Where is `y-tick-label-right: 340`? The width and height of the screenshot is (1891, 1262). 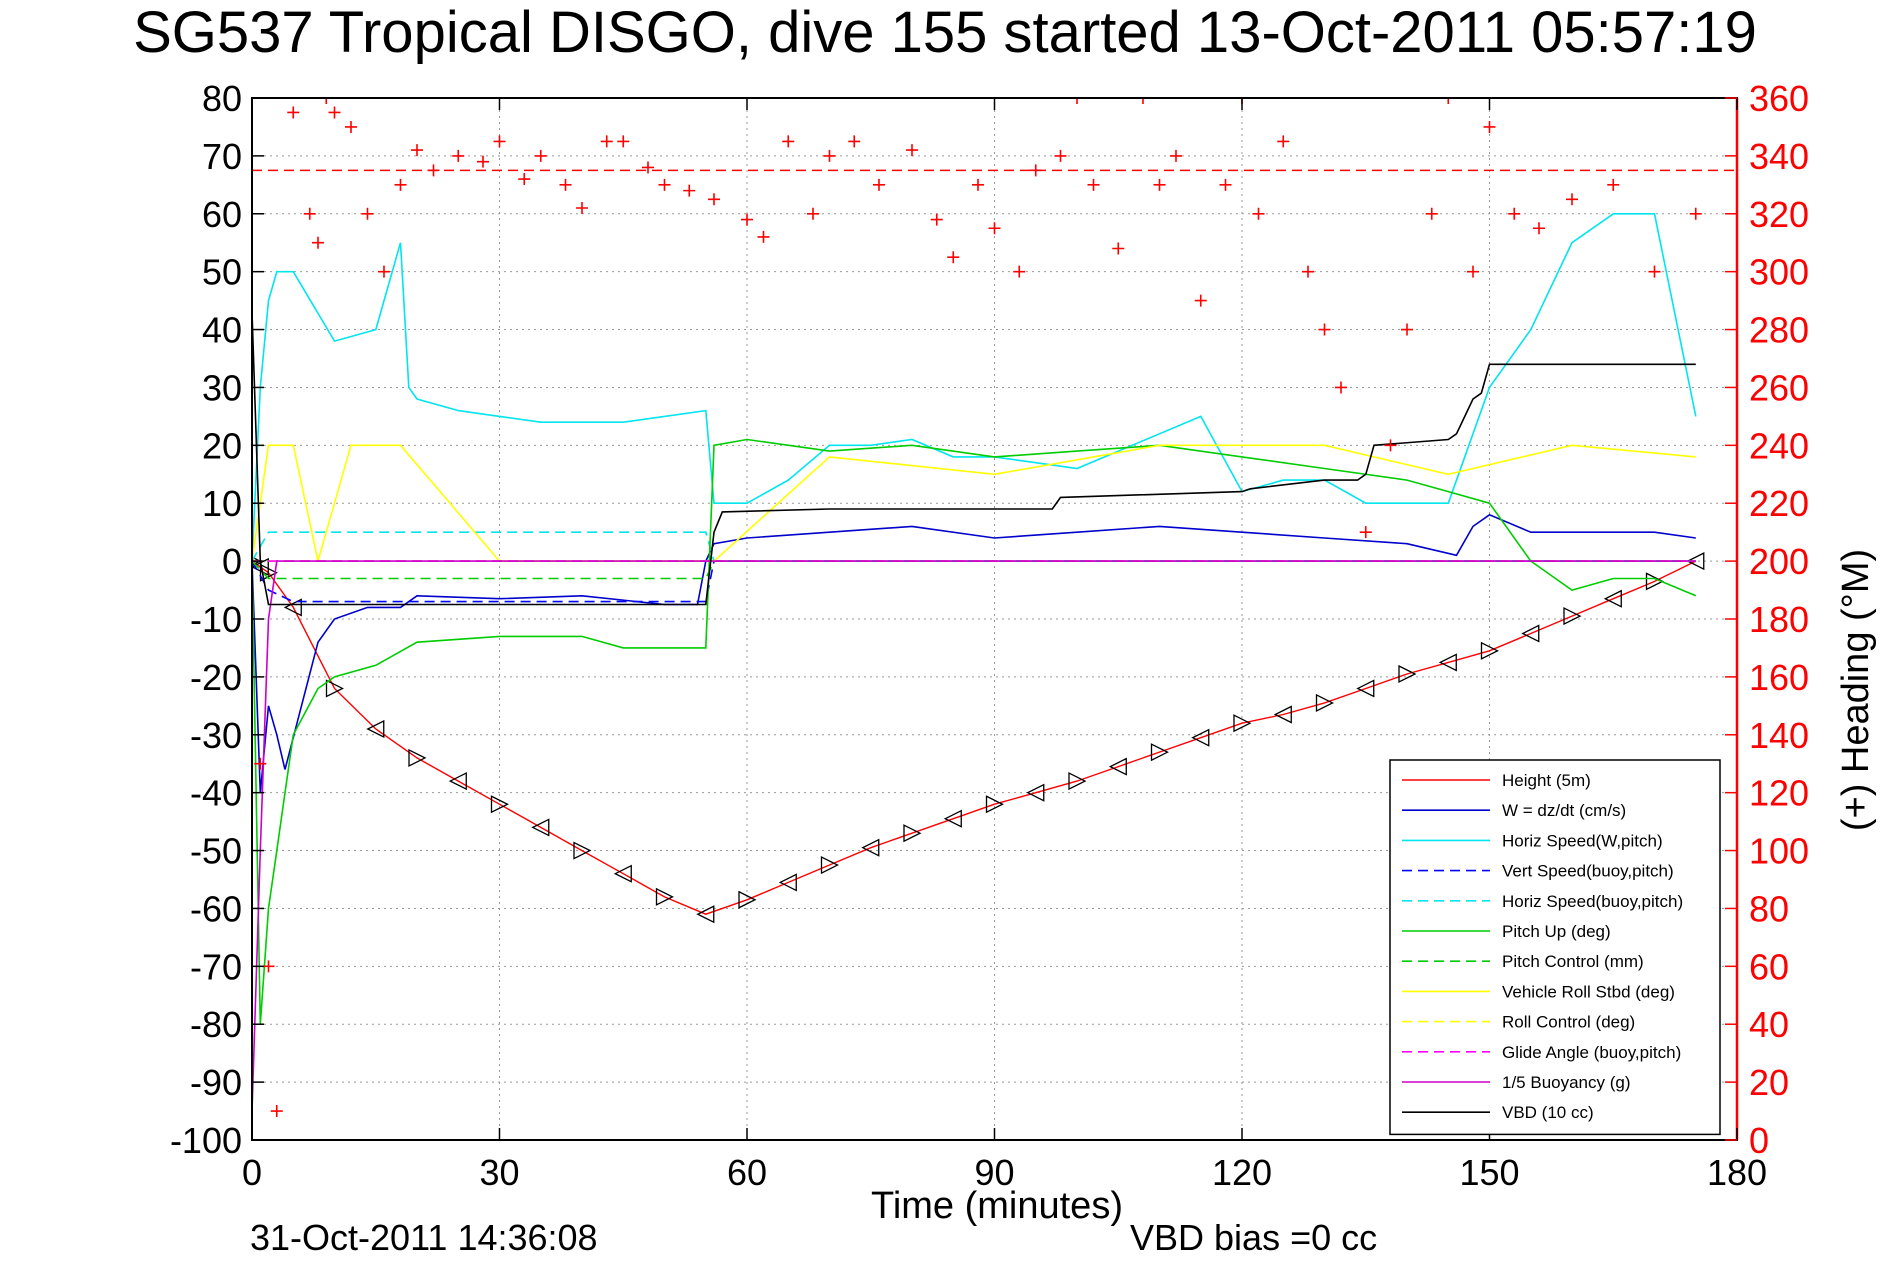 y-tick-label-right: 340 is located at coordinates (1779, 156).